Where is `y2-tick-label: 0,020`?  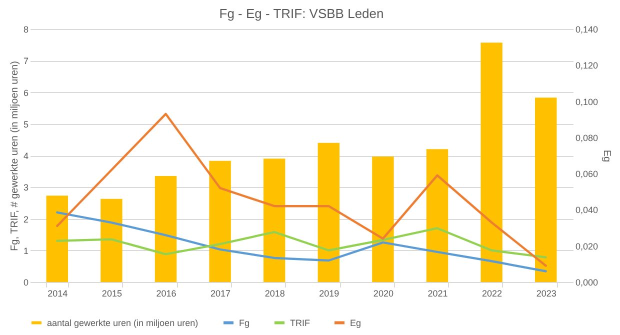 y2-tick-label: 0,020 is located at coordinates (587, 246).